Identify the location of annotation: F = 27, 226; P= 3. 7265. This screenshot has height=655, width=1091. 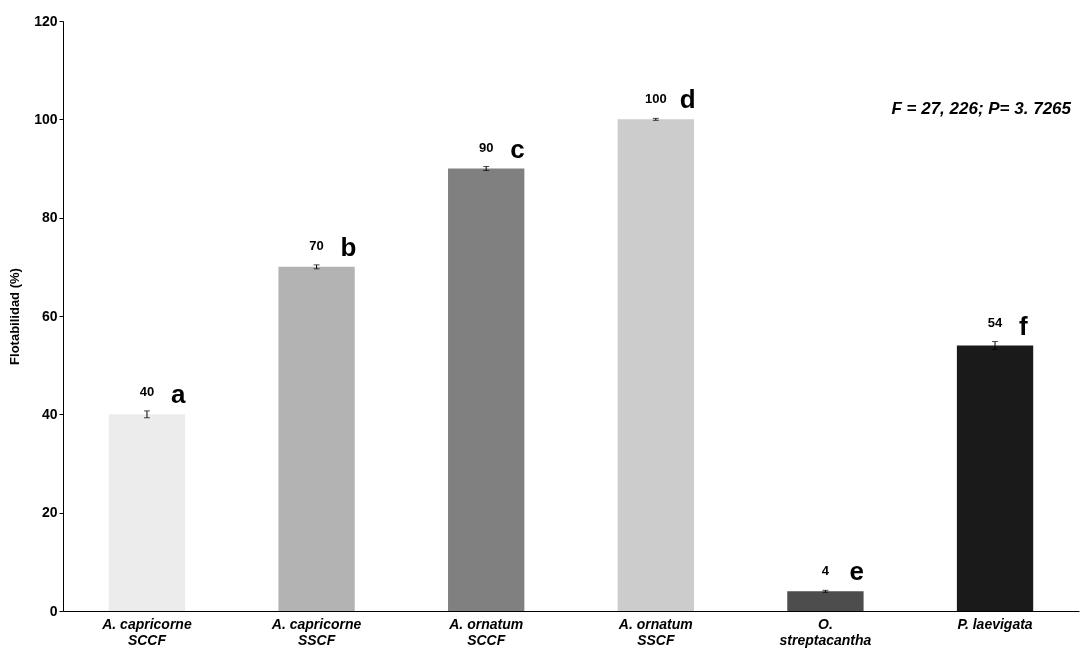
(981, 108).